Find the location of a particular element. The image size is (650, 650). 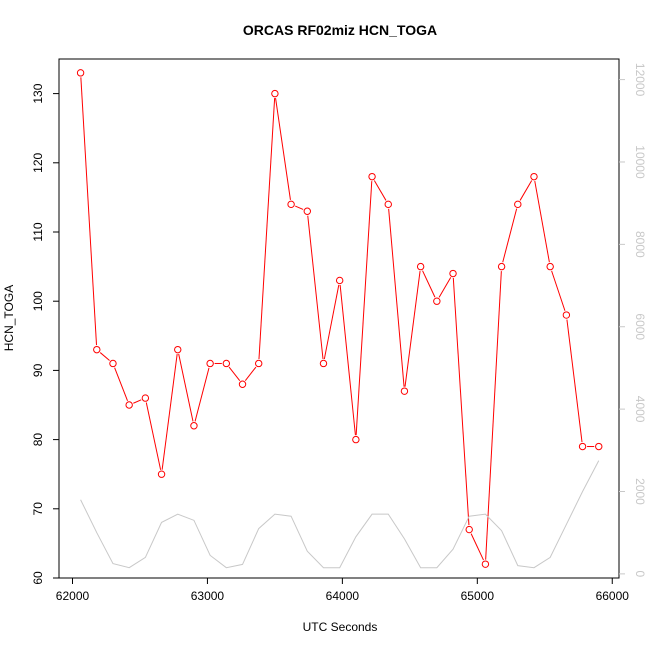

right-y-tick-label: 2000 is located at coordinates (640, 491).